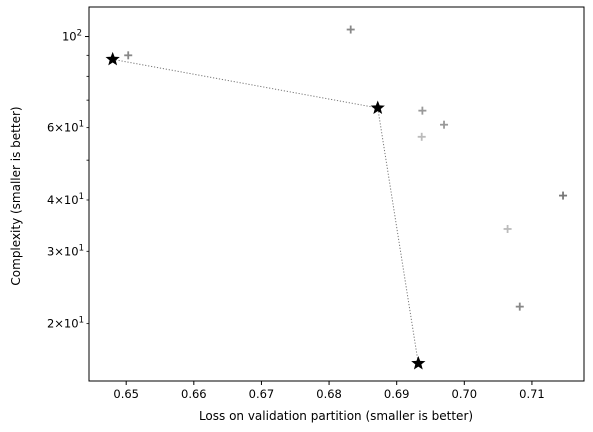 This screenshot has height=432, width=593. Describe the element at coordinates (126, 394) in the screenshot. I see `x-tick-label: 0.65` at that location.